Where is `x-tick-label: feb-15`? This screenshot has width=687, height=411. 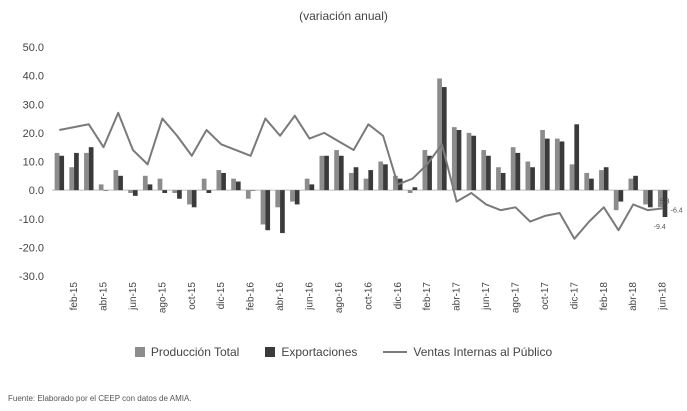
x-tick-label: feb-15 is located at coordinates (74, 296).